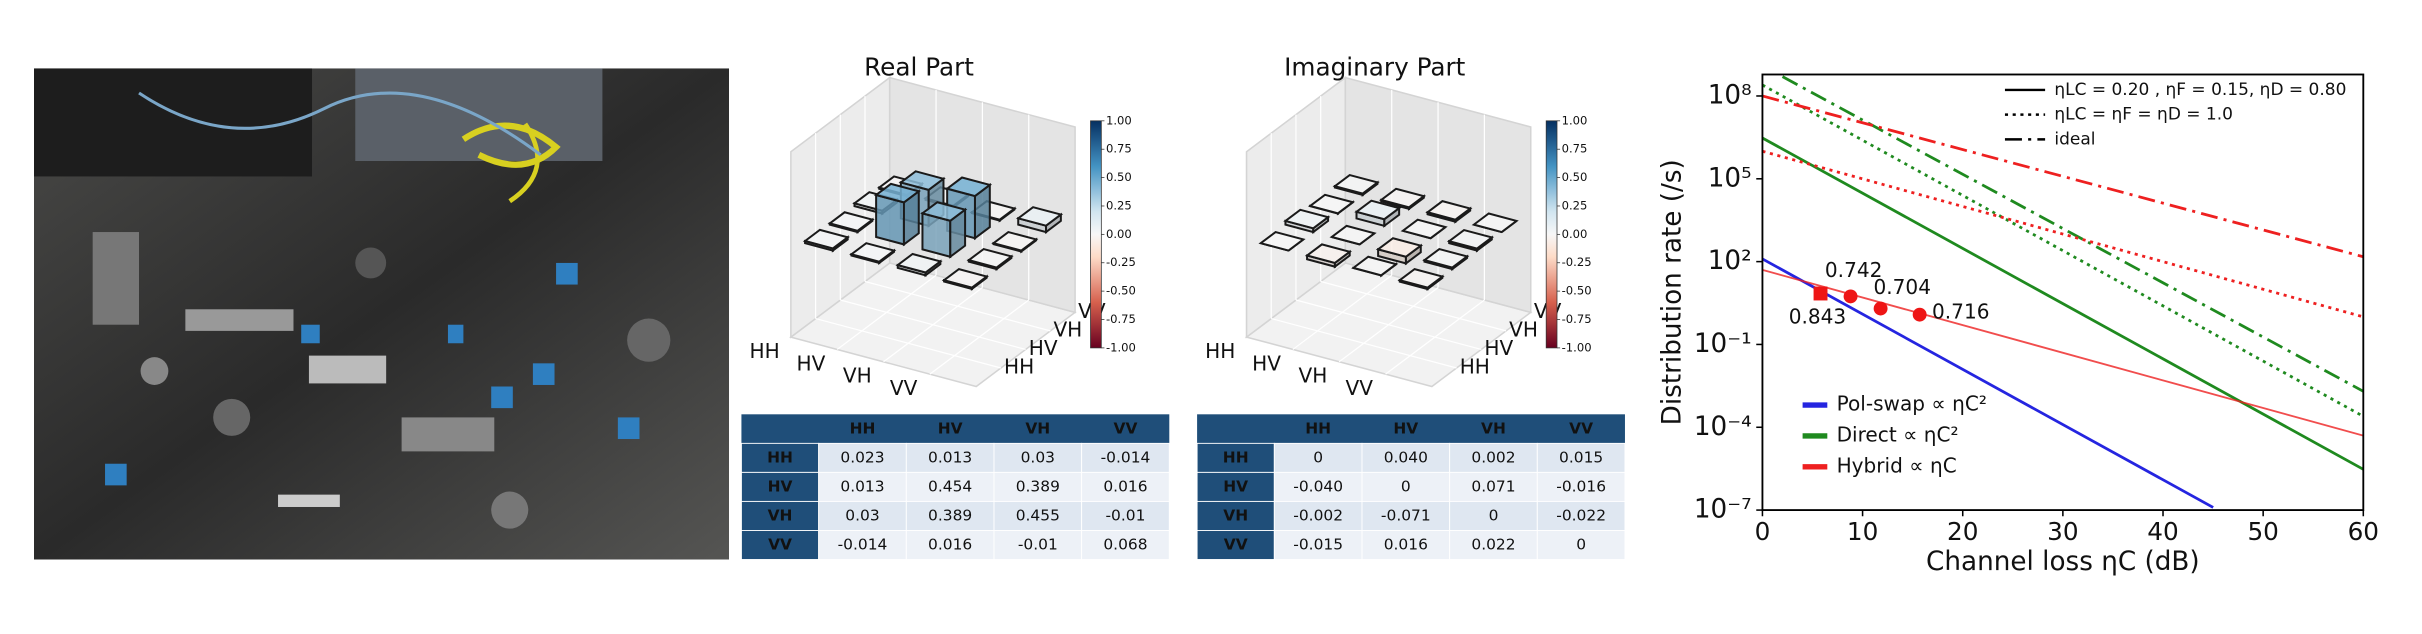  What do you see at coordinates (1318, 515) in the screenshot?
I see `table-cell-text: -0.002` at bounding box center [1318, 515].